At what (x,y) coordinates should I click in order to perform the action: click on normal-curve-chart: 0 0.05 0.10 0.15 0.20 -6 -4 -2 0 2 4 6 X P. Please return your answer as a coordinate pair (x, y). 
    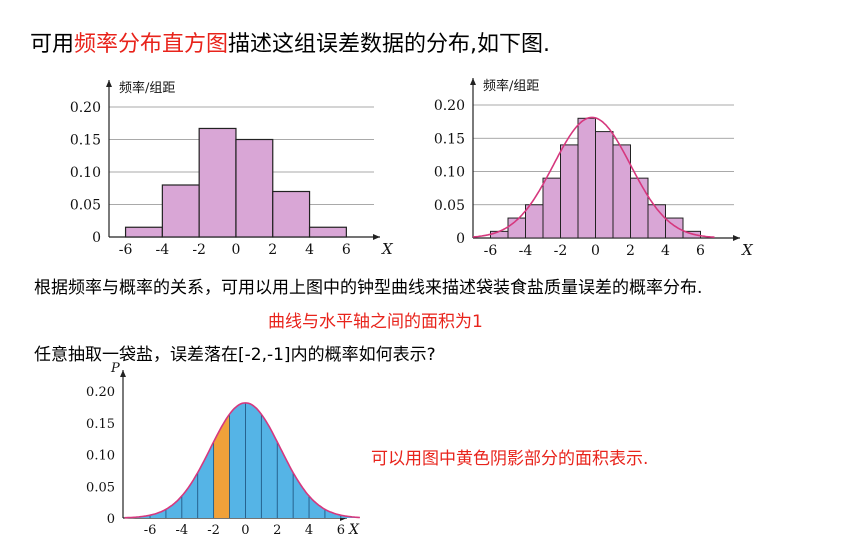
    Looking at the image, I should click on (223, 449).